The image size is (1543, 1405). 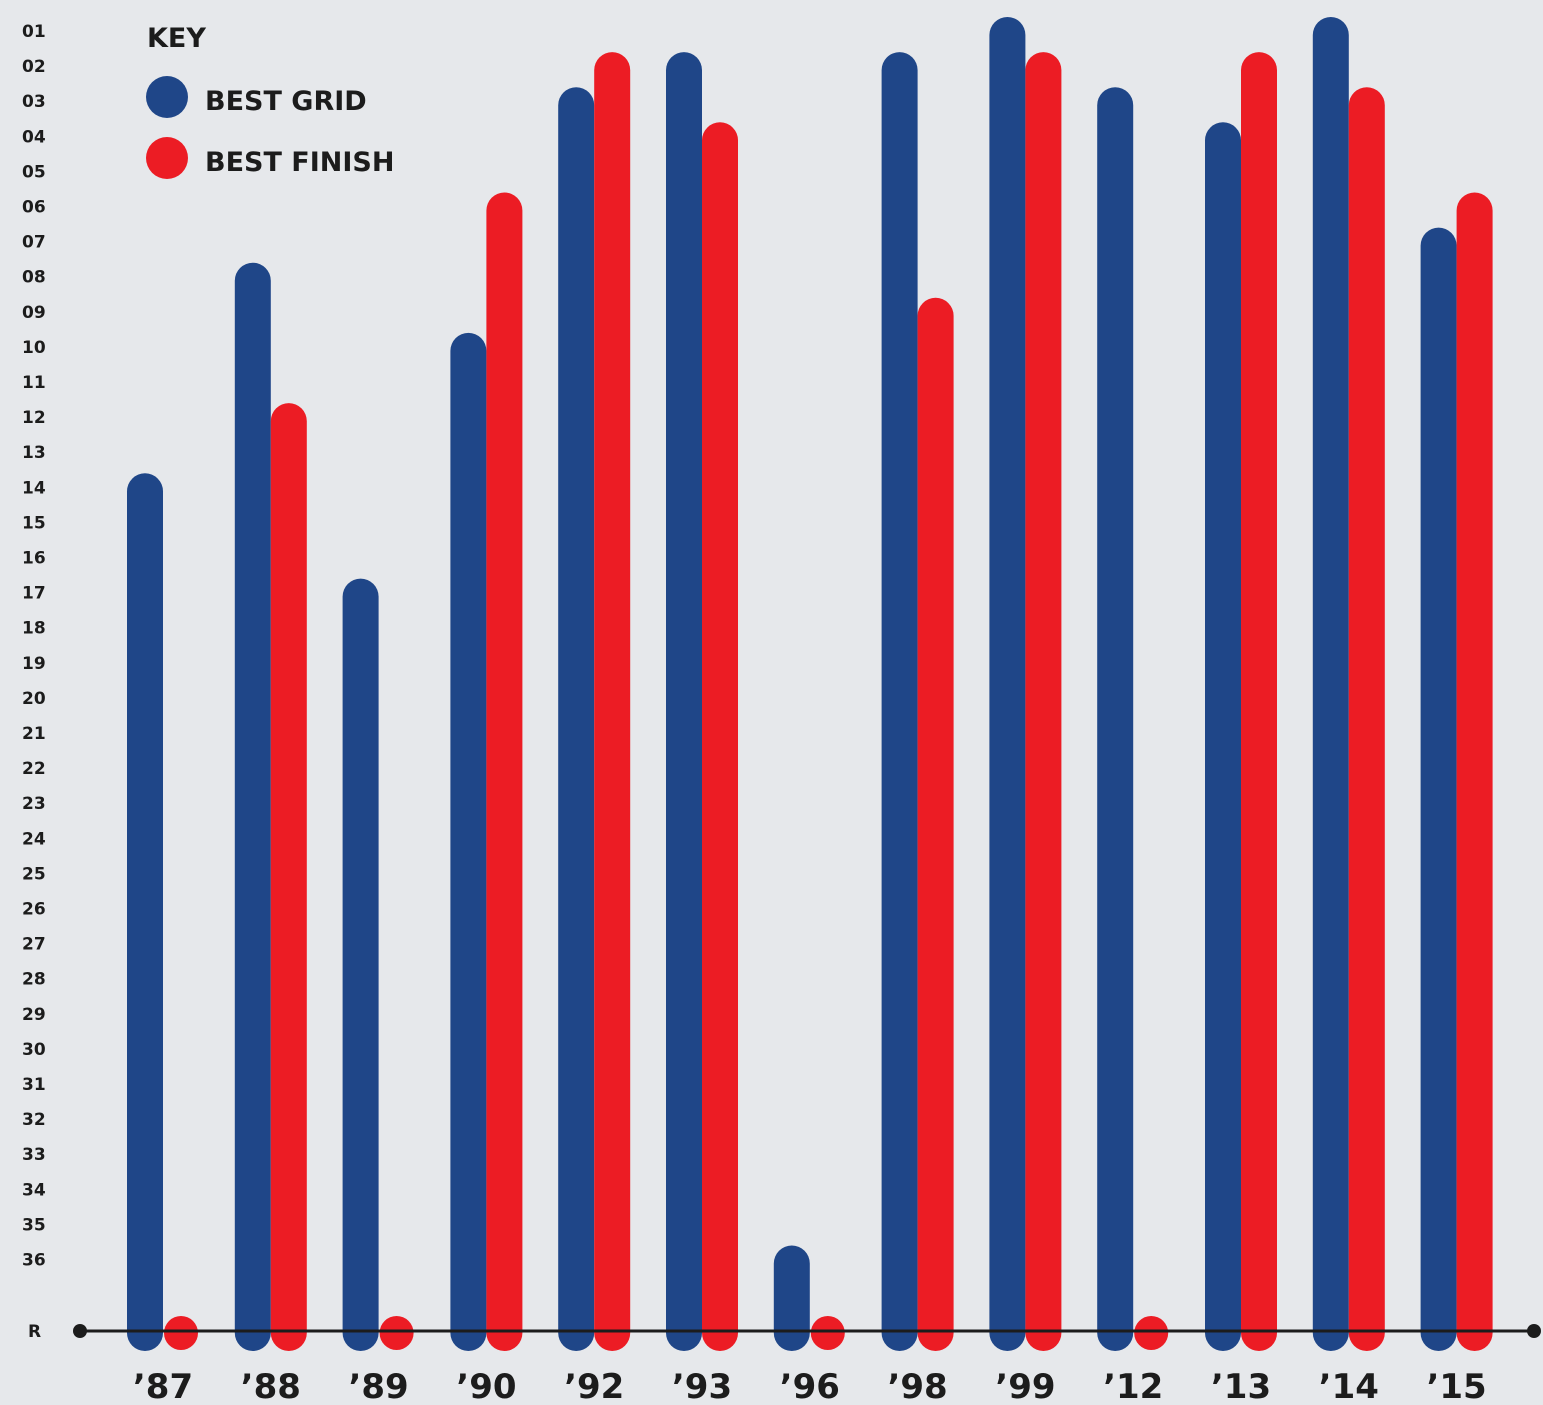 What do you see at coordinates (34, 137) in the screenshot?
I see `y-tick-label: 04` at bounding box center [34, 137].